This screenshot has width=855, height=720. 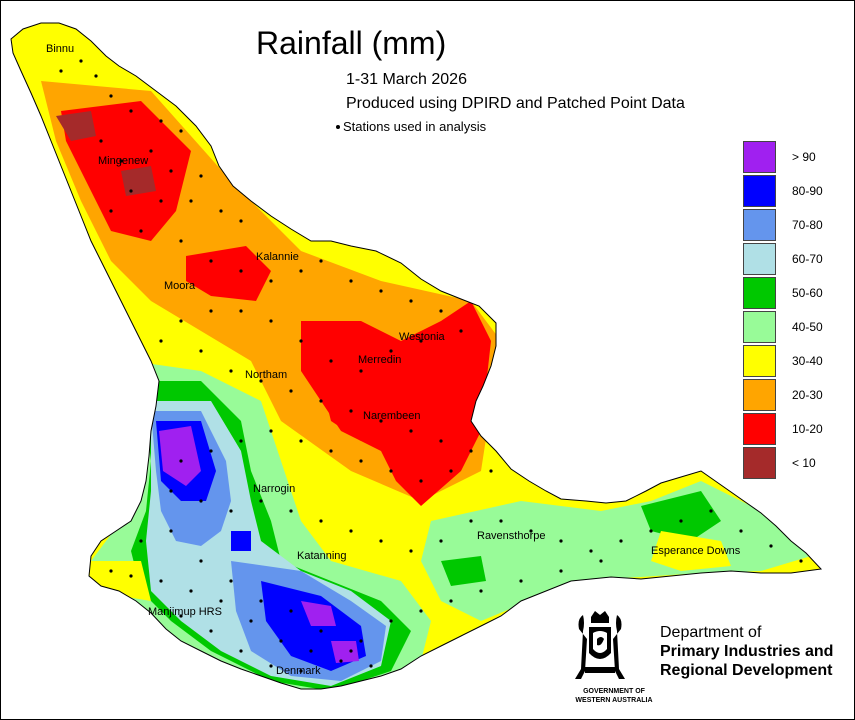 I want to click on legend-label: 70-80, so click(x=807, y=225).